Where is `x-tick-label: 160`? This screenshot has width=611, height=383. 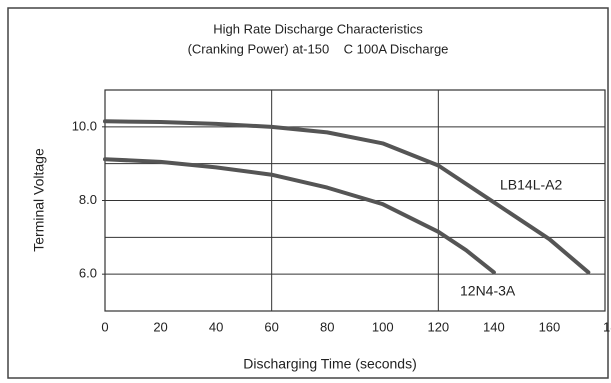
x-tick-label: 160 is located at coordinates (550, 326).